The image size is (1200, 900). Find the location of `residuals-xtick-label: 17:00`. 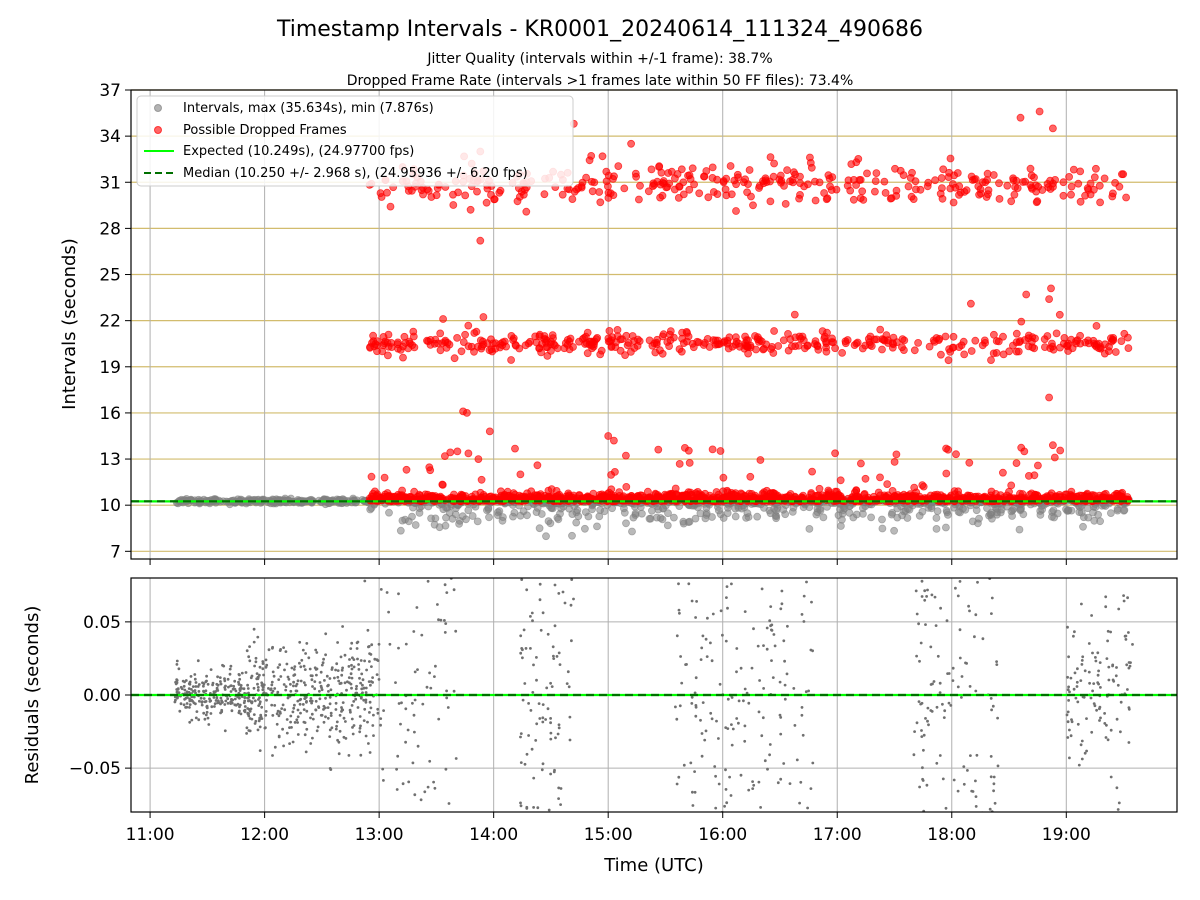

residuals-xtick-label: 17:00 is located at coordinates (837, 835).